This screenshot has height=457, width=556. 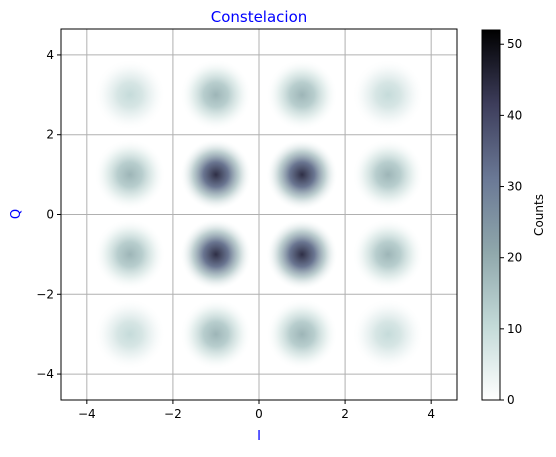 What do you see at coordinates (514, 44) in the screenshot?
I see `colorbar-tick-label: 50` at bounding box center [514, 44].